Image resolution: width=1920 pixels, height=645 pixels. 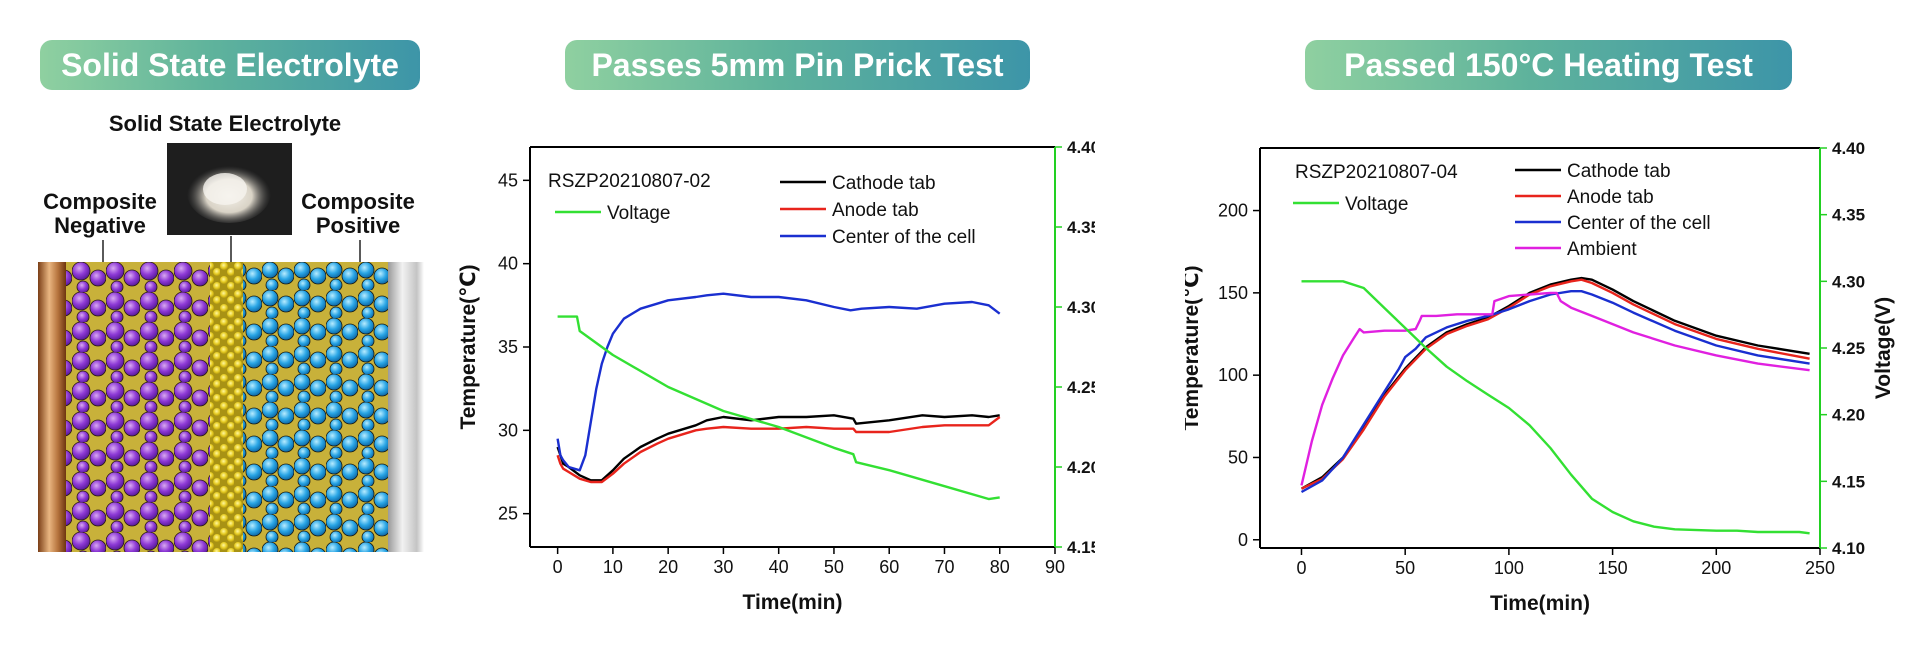 I want to click on x-tick-label: 250, so click(x=1820, y=568).